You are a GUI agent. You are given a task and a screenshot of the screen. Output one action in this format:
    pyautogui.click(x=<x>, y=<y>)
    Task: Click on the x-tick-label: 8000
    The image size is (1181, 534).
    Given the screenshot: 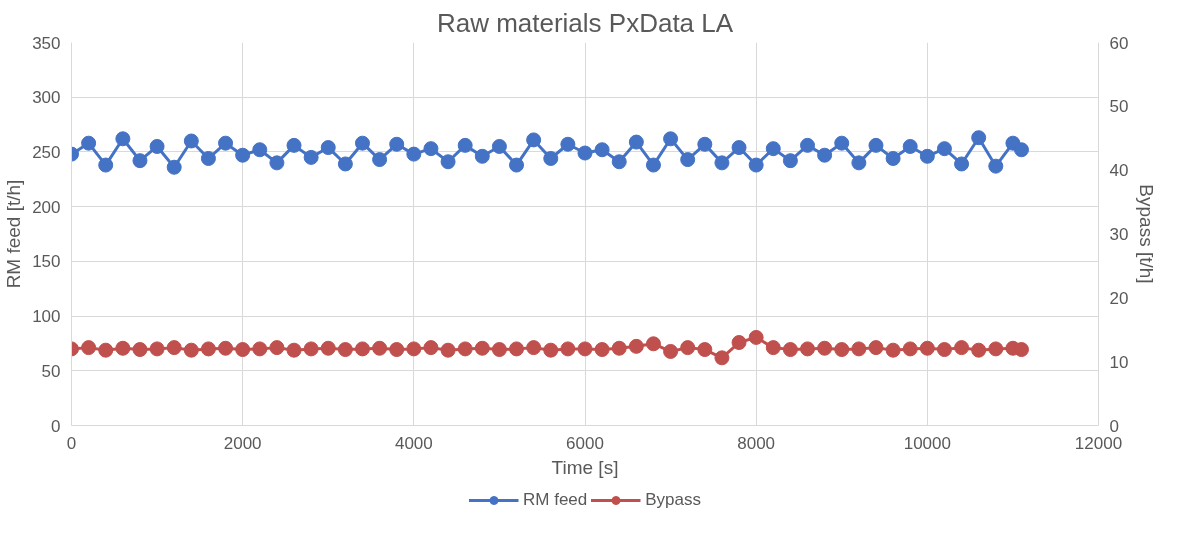 What is the action you would take?
    pyautogui.click(x=756, y=443)
    